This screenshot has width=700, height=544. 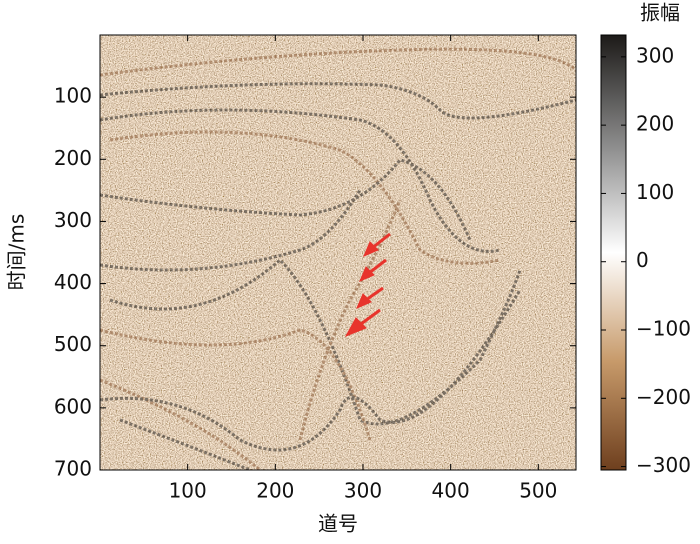 What do you see at coordinates (73, 96) in the screenshot?
I see `y-tick-label: 100` at bounding box center [73, 96].